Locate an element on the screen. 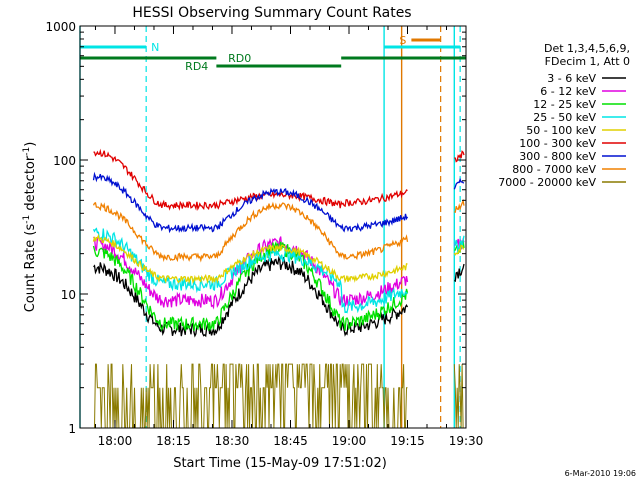 The image size is (640, 480). x-tick-label: 18:45 is located at coordinates (290, 441).